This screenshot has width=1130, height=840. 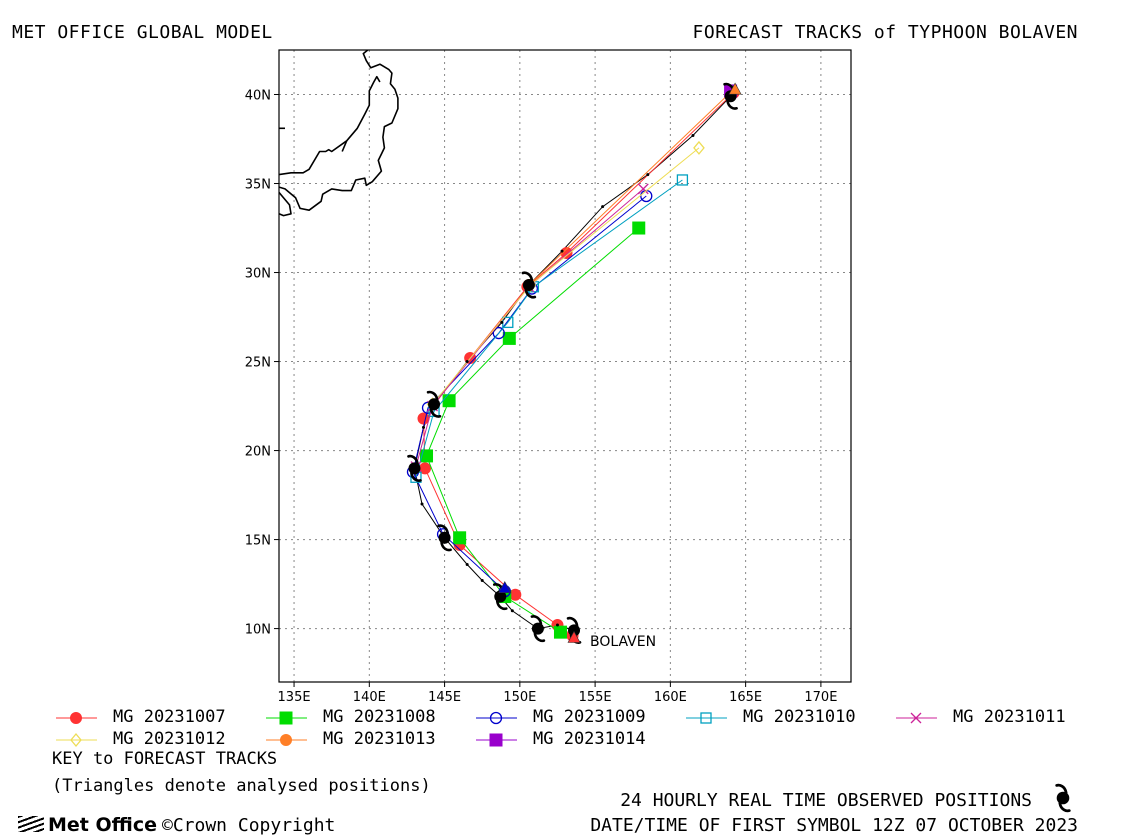 What do you see at coordinates (820, 697) in the screenshot?
I see `lon-tick-label: 170E` at bounding box center [820, 697].